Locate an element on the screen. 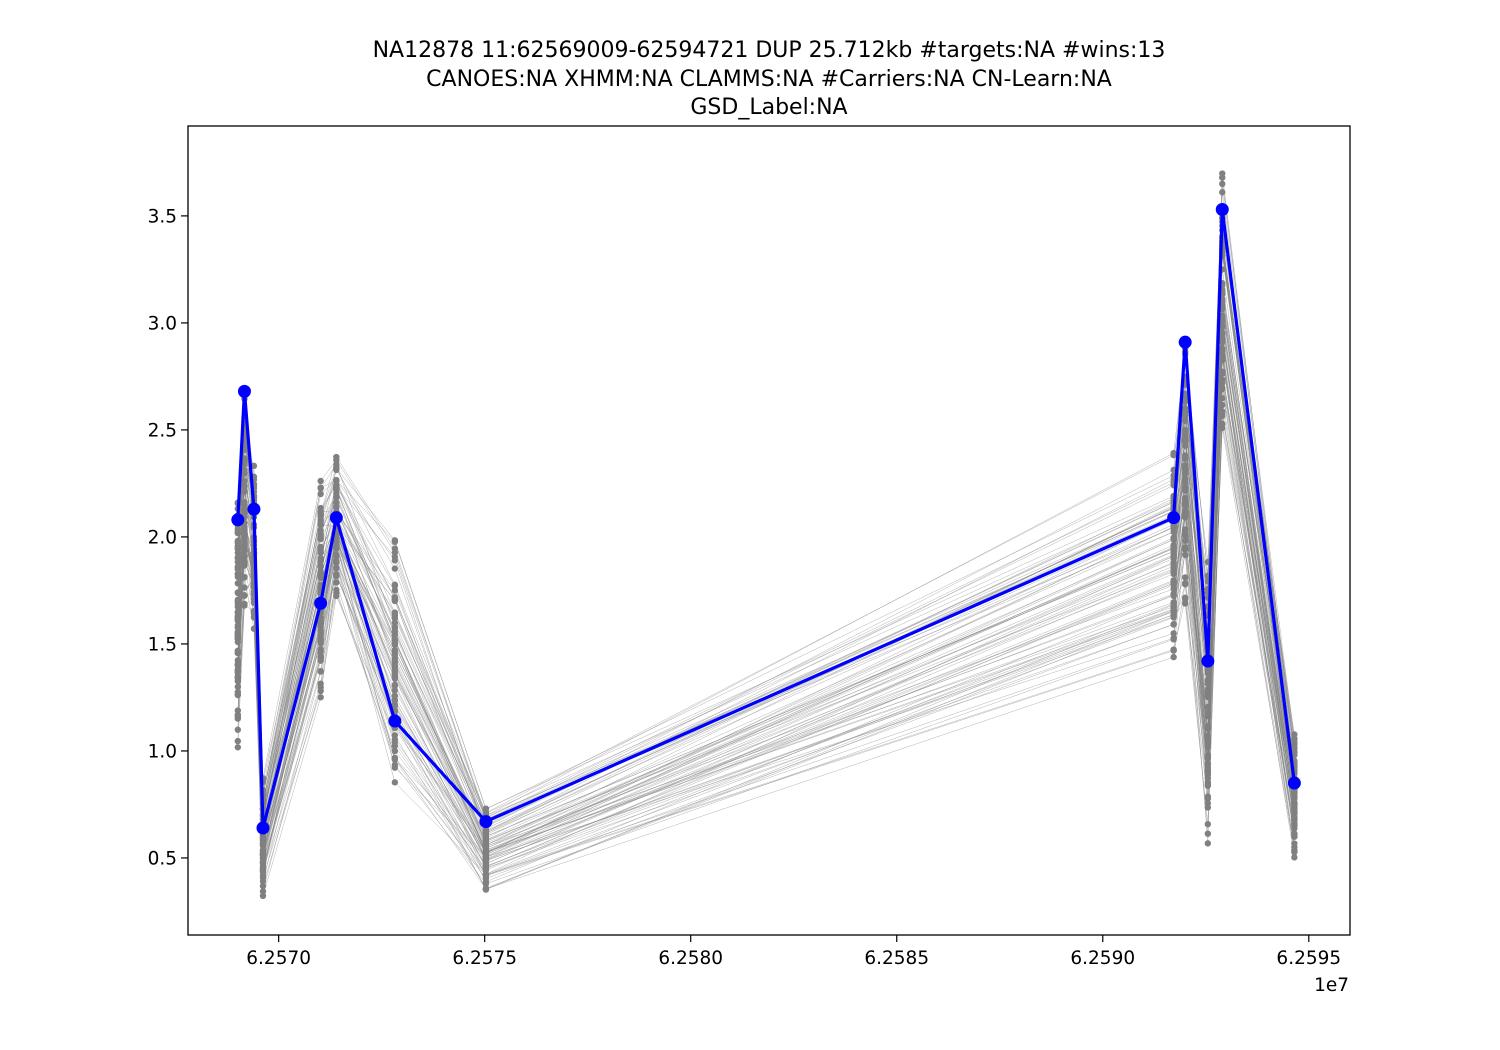 This screenshot has height=1050, width=1500. y-tick-label: 1.5 is located at coordinates (162, 644).